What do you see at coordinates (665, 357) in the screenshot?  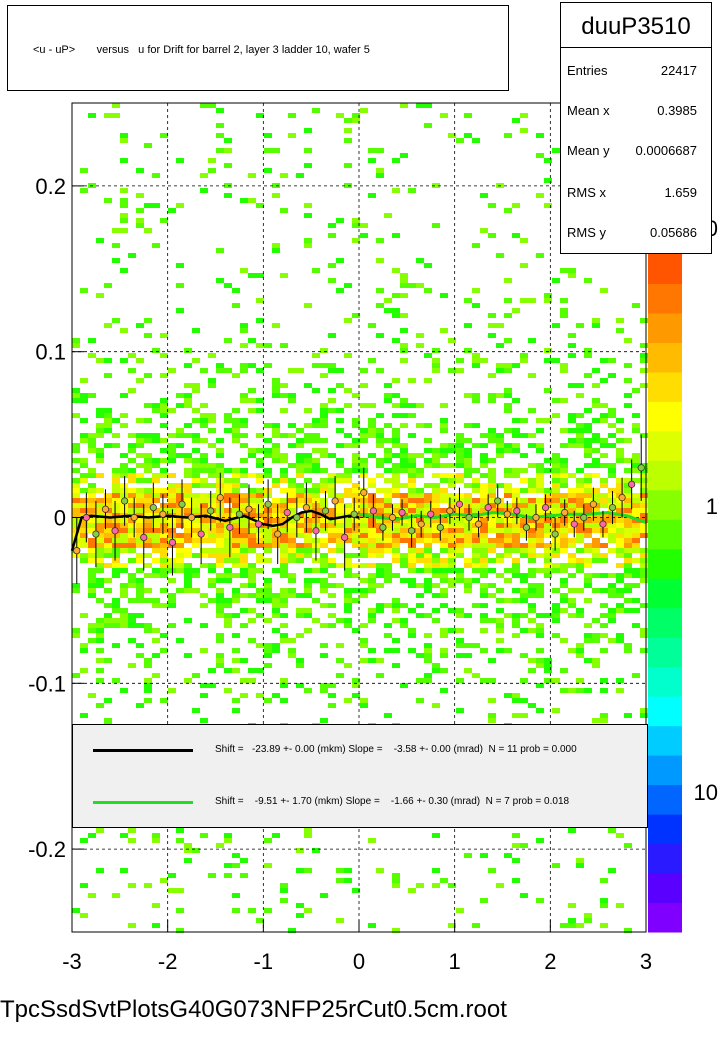 I see `colorbar-swatch` at bounding box center [665, 357].